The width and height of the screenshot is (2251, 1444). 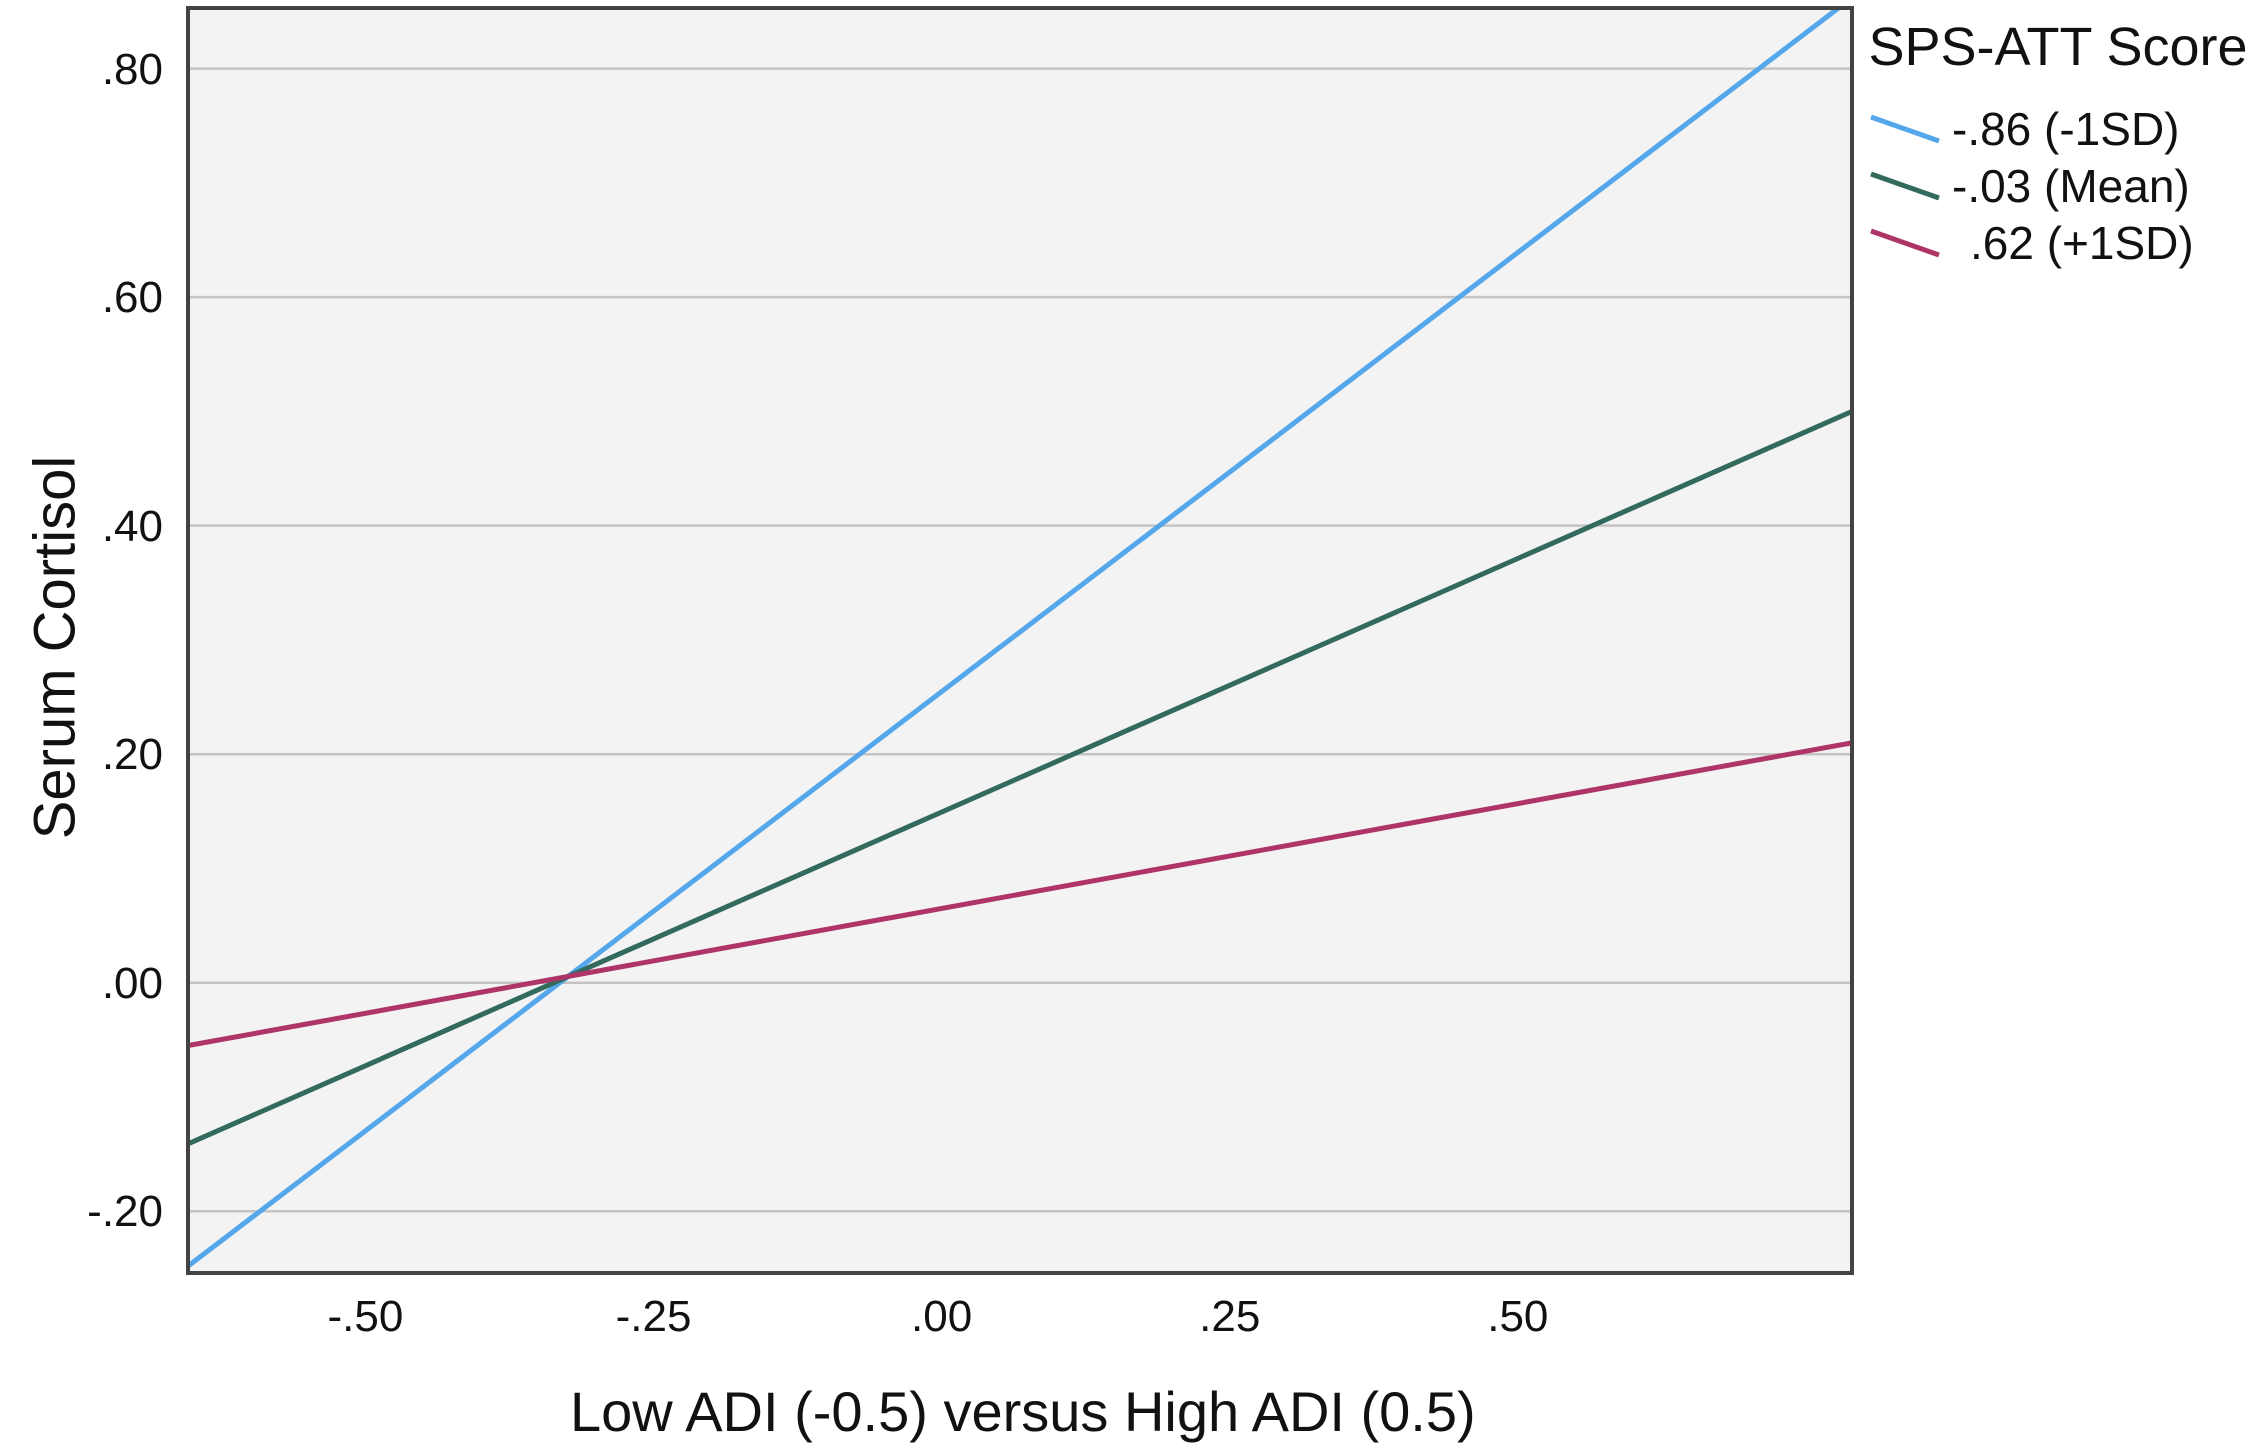 What do you see at coordinates (55, 647) in the screenshot?
I see `y-axis-title: Serum Cortisol` at bounding box center [55, 647].